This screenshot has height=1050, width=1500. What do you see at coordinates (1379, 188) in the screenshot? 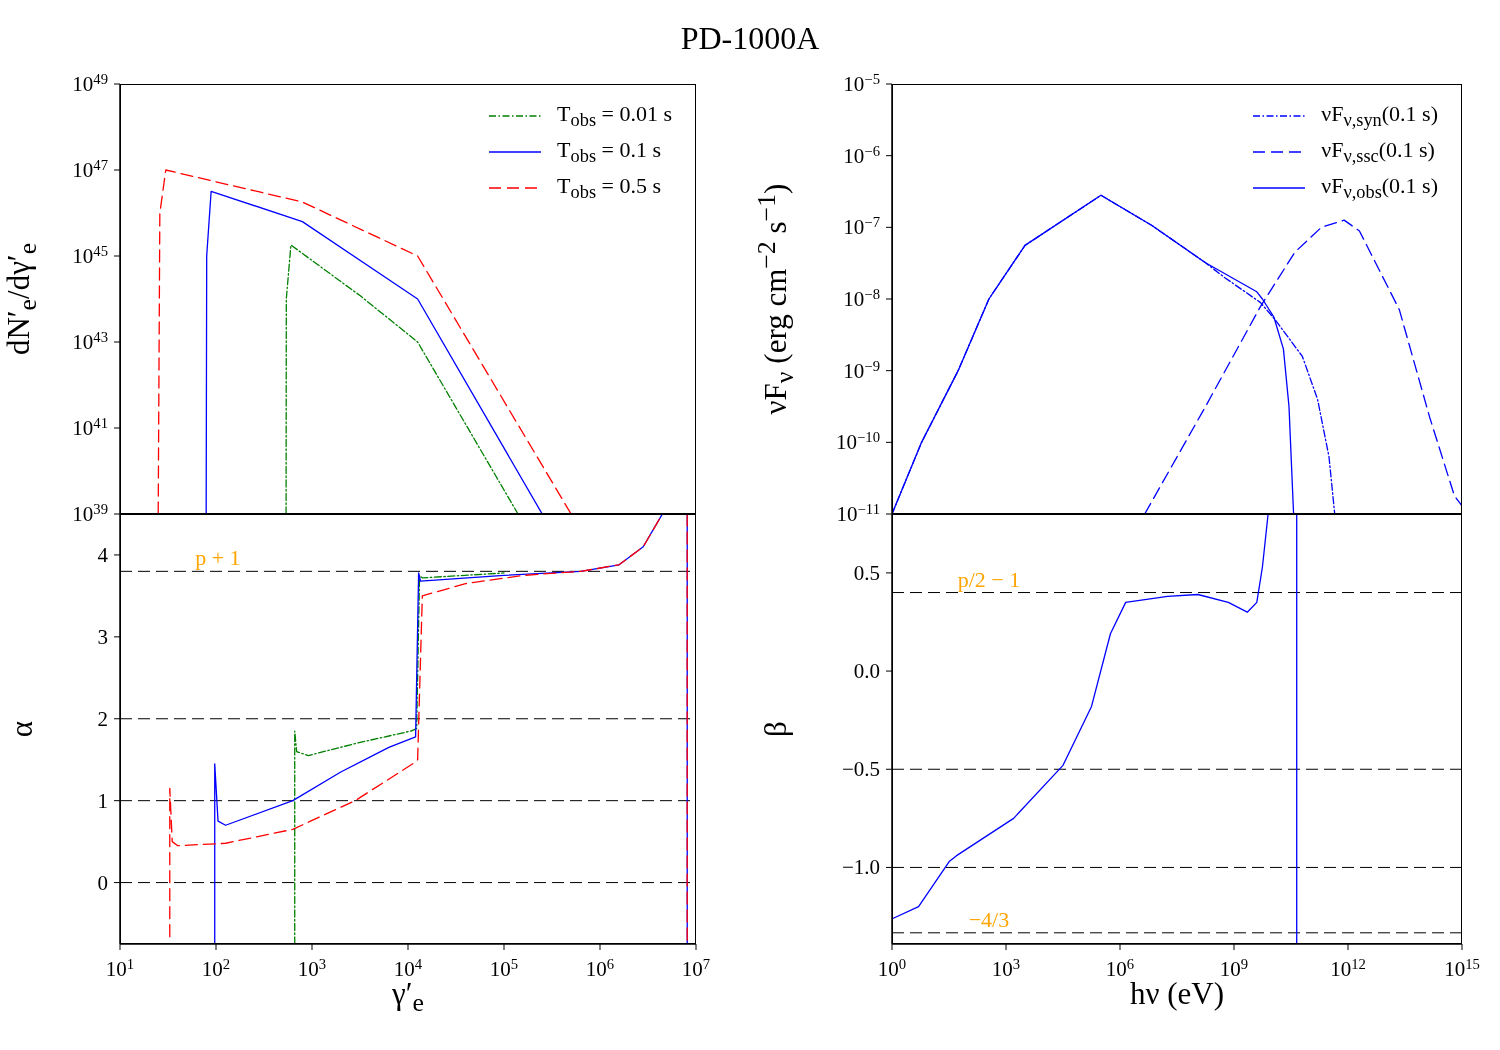
I see `legend-label: νF$_{ν,obs}$(0.1 s)` at bounding box center [1379, 188].